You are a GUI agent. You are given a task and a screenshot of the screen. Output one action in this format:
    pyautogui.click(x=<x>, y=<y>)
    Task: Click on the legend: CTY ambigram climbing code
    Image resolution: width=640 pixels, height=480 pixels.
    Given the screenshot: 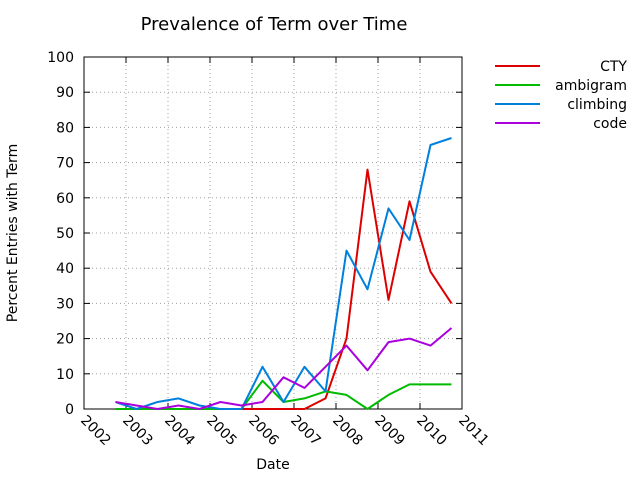 What is the action you would take?
    pyautogui.click(x=561, y=95)
    